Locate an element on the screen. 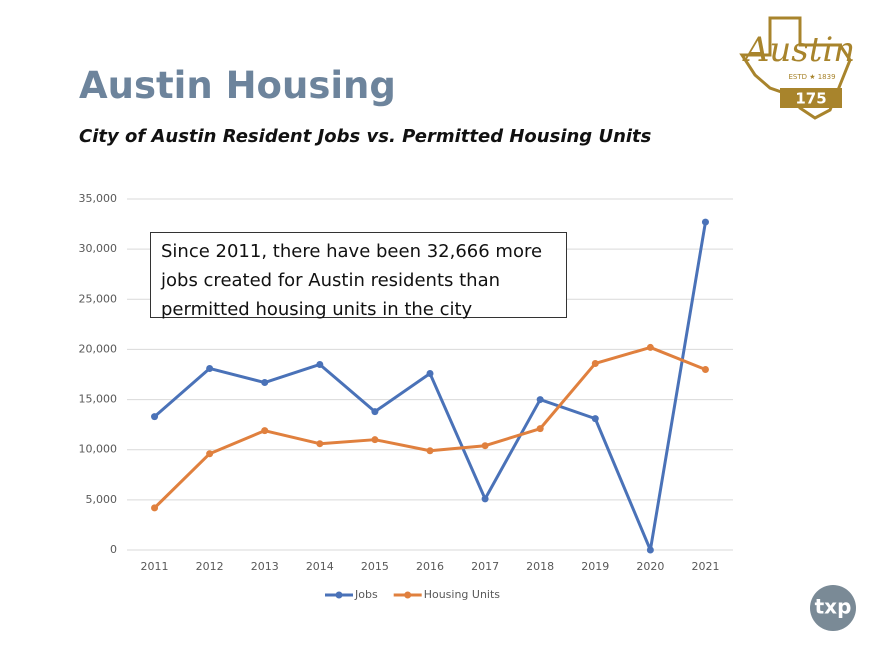 The width and height of the screenshot is (880, 649). logo-banner is located at coordinates (811, 98).